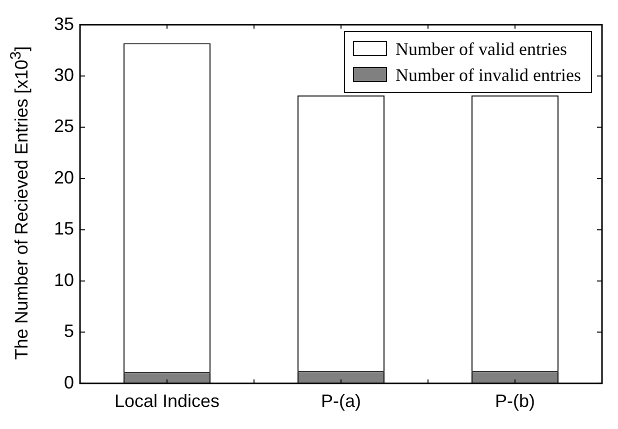 The width and height of the screenshot is (618, 429). What do you see at coordinates (69, 331) in the screenshot?
I see `y-tick-label: 5` at bounding box center [69, 331].